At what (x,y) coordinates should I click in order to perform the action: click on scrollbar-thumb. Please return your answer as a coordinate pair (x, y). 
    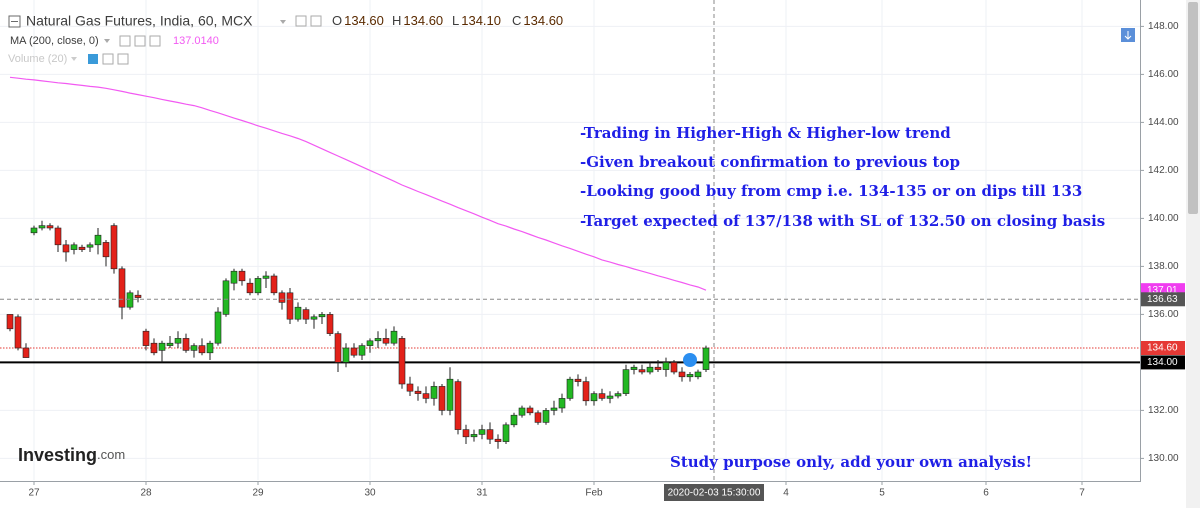
    Looking at the image, I should click on (1193, 108).